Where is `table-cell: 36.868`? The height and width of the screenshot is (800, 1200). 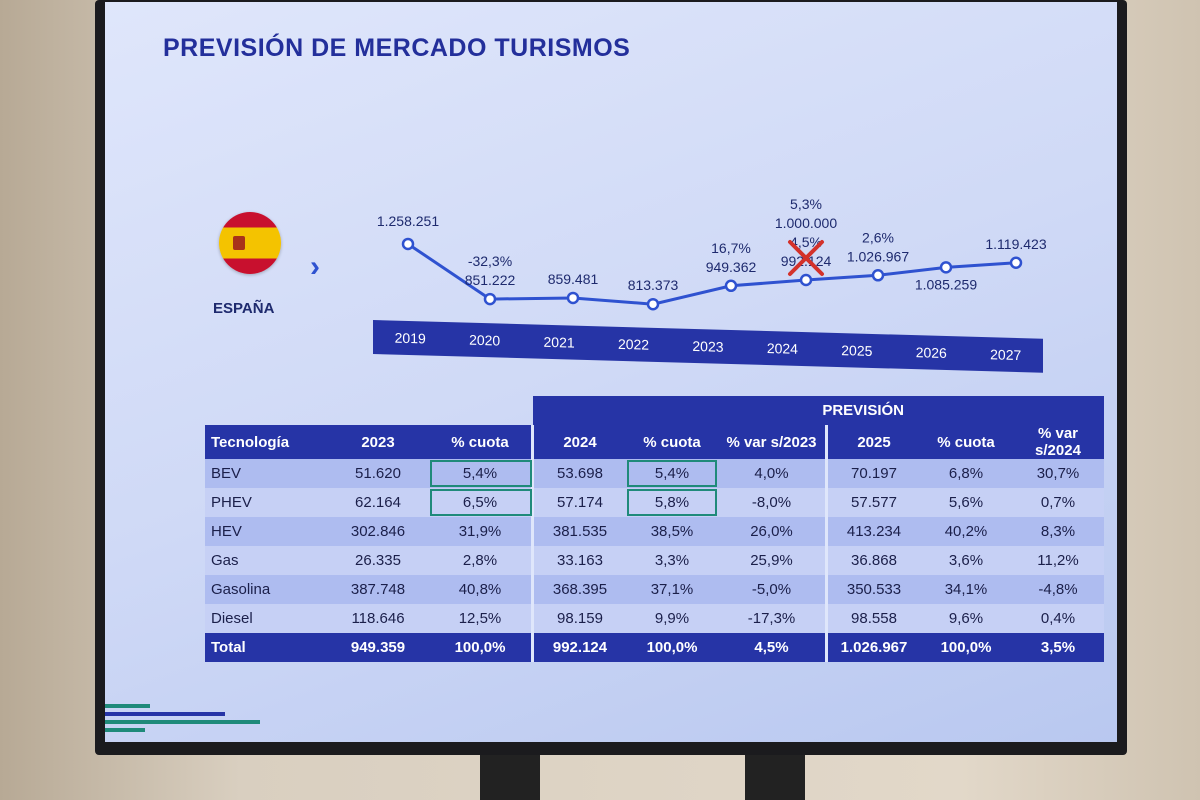 table-cell: 36.868 is located at coordinates (872, 560).